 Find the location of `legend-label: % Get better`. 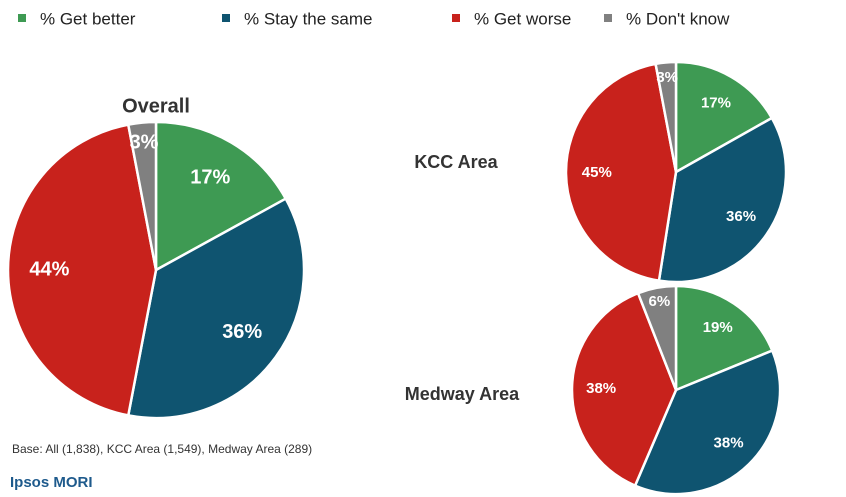

legend-label: % Get better is located at coordinates (88, 18).